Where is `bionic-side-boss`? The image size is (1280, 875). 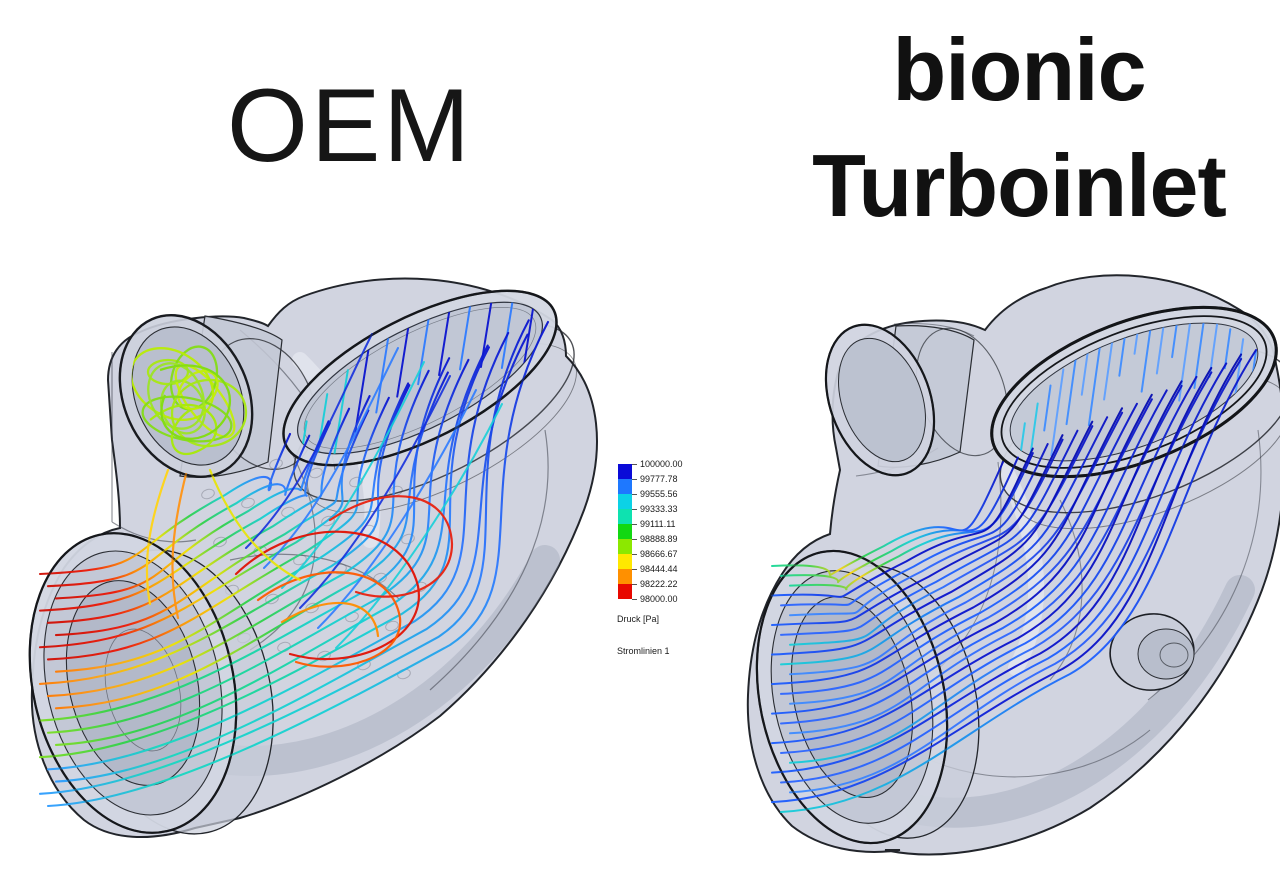 bionic-side-boss is located at coordinates (1152, 652).